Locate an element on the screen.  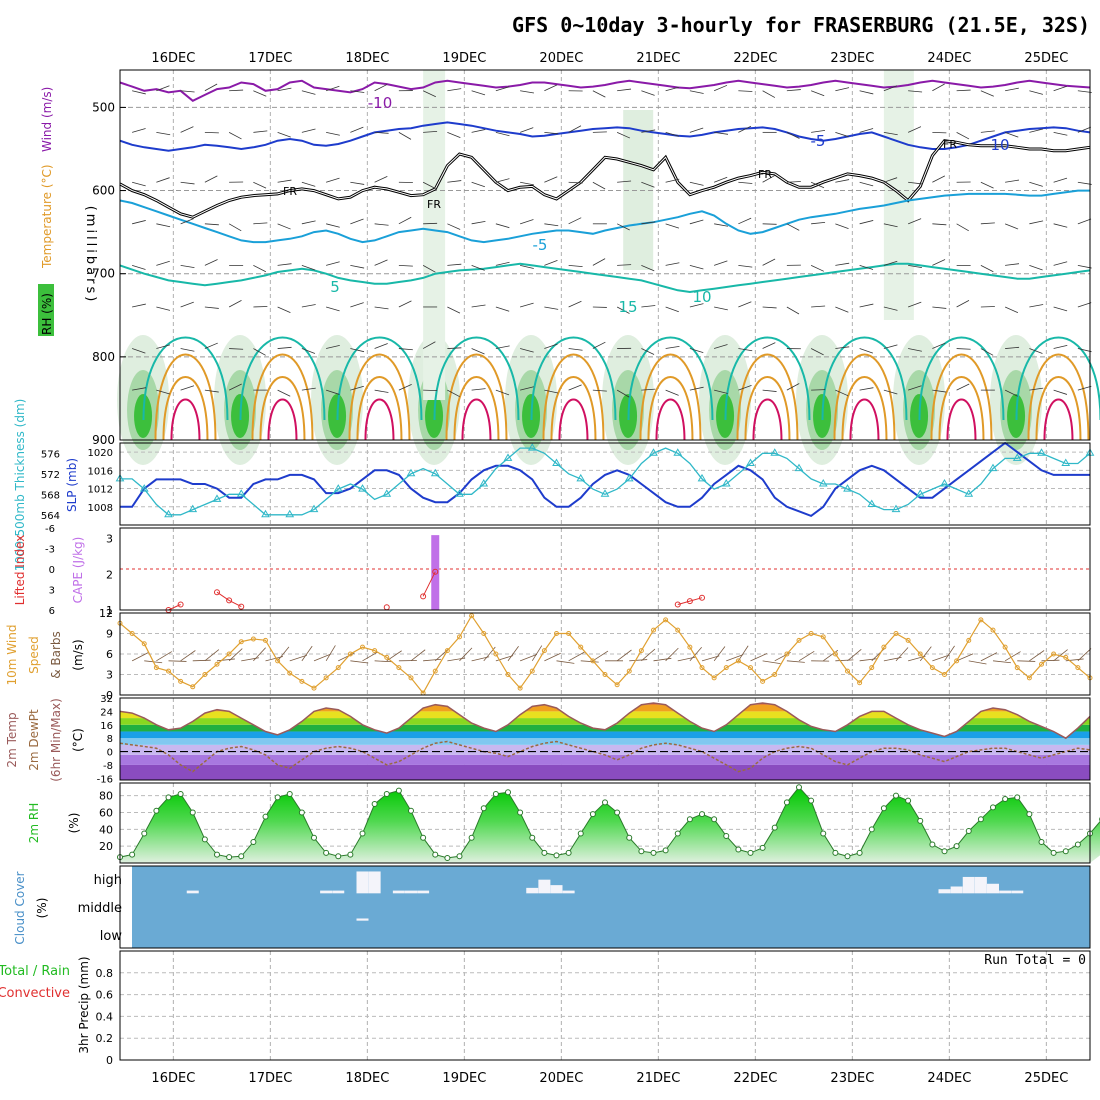
temp-tick-label: 8 is located at coordinates (110, 739).